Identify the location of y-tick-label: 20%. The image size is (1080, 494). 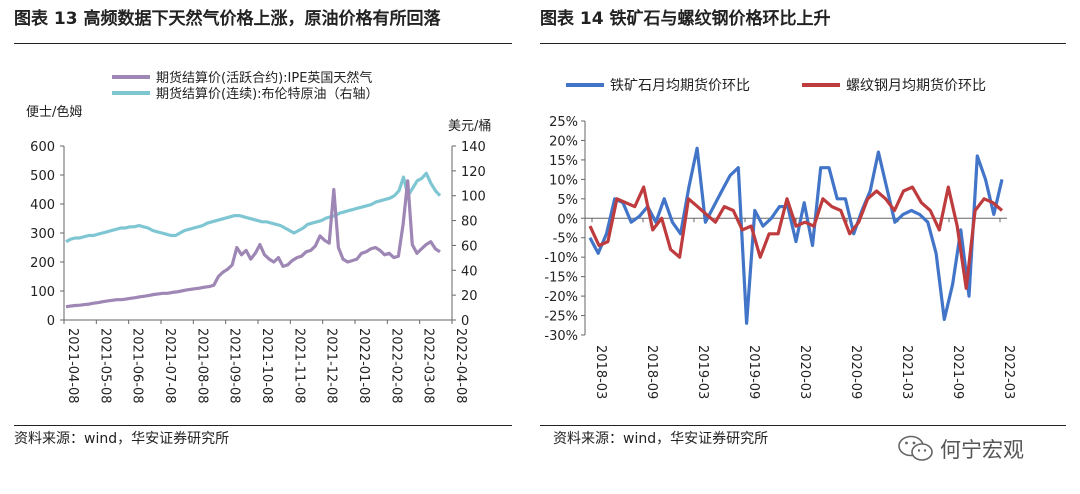
(563, 141).